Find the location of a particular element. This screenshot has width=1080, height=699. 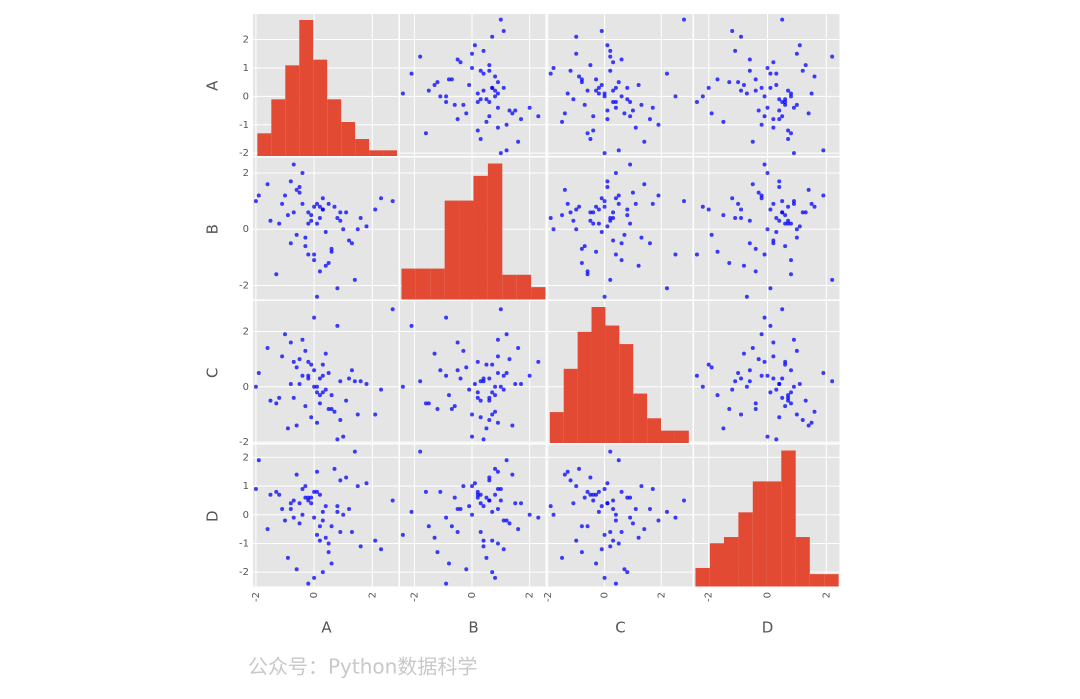

x-tick-label: 2 is located at coordinates (372, 595).